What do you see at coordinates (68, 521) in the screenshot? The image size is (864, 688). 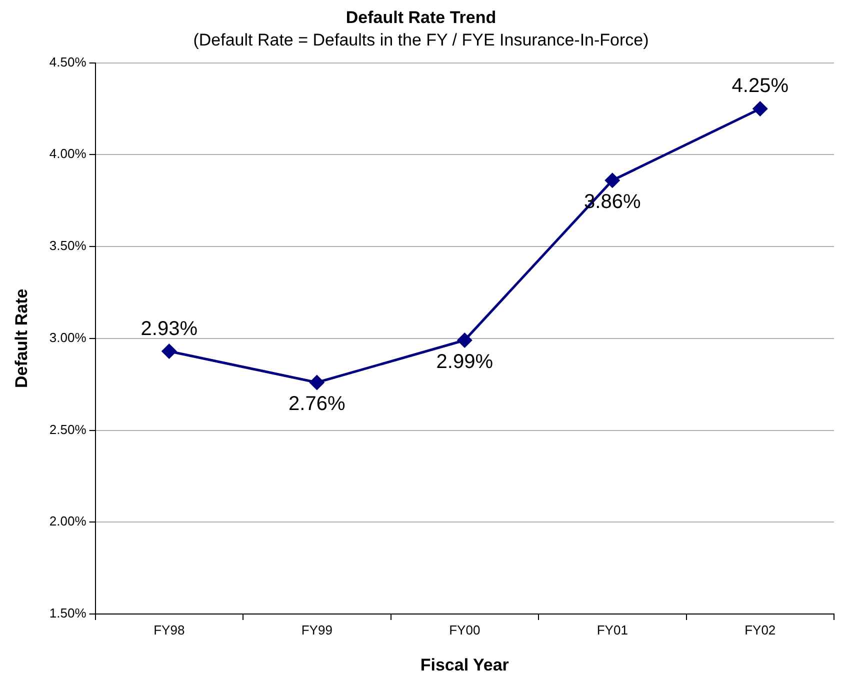 I see `y-tick-label: 2.00%` at bounding box center [68, 521].